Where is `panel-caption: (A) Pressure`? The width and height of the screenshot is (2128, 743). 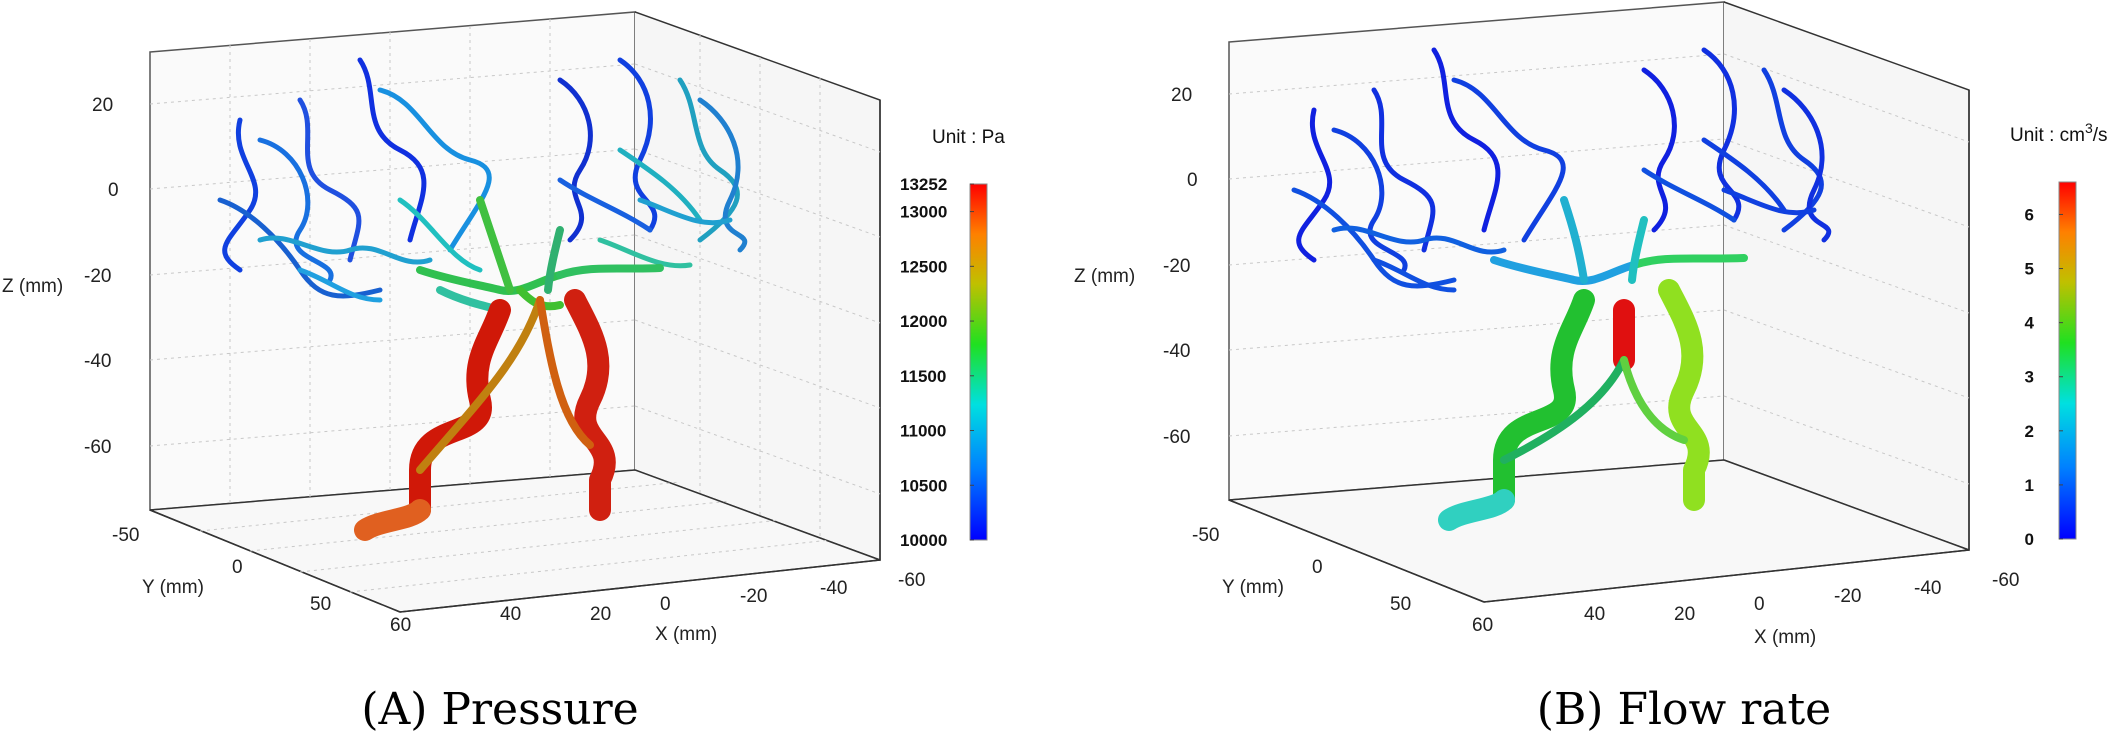 panel-caption: (A) Pressure is located at coordinates (500, 709).